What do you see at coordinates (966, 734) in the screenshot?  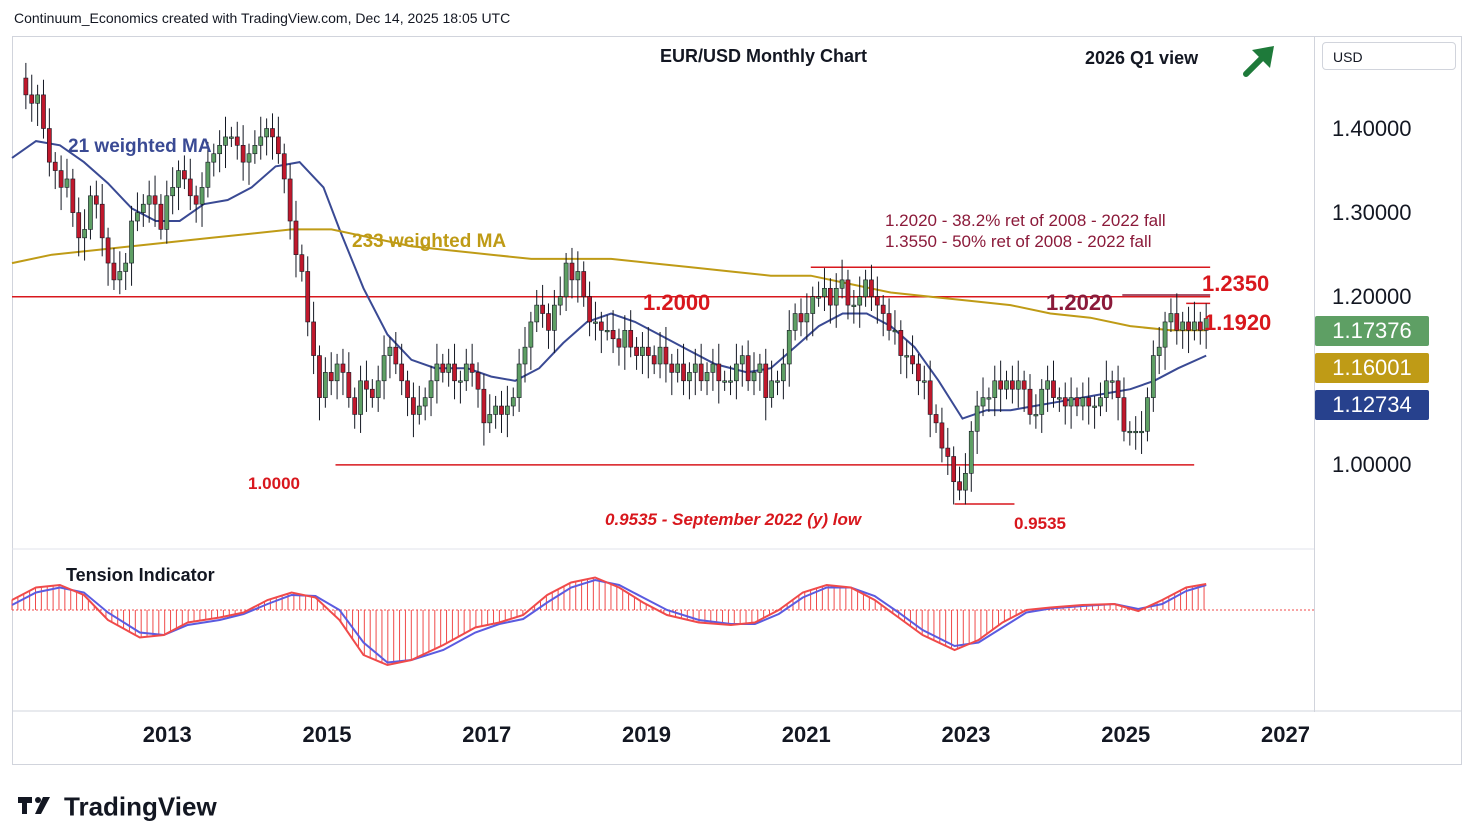 I see `time-tick-label: 2023` at bounding box center [966, 734].